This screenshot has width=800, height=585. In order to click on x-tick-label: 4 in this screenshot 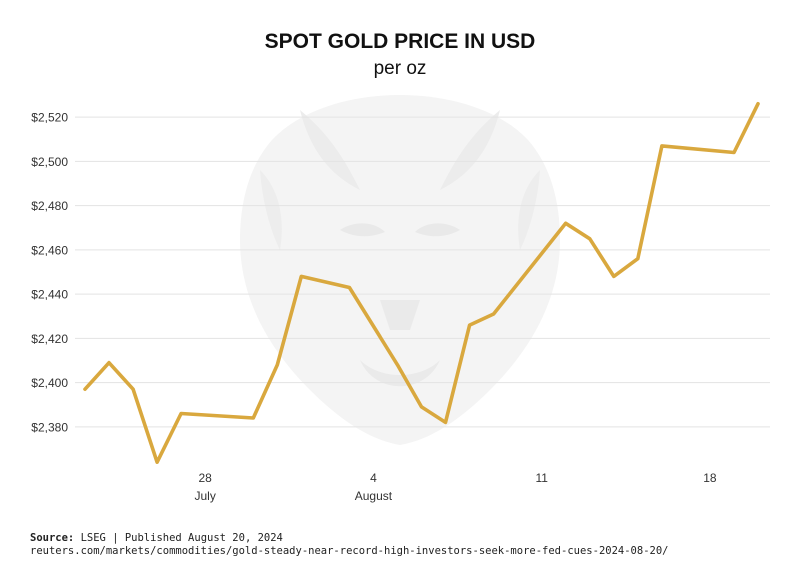, I will do `click(373, 478)`.